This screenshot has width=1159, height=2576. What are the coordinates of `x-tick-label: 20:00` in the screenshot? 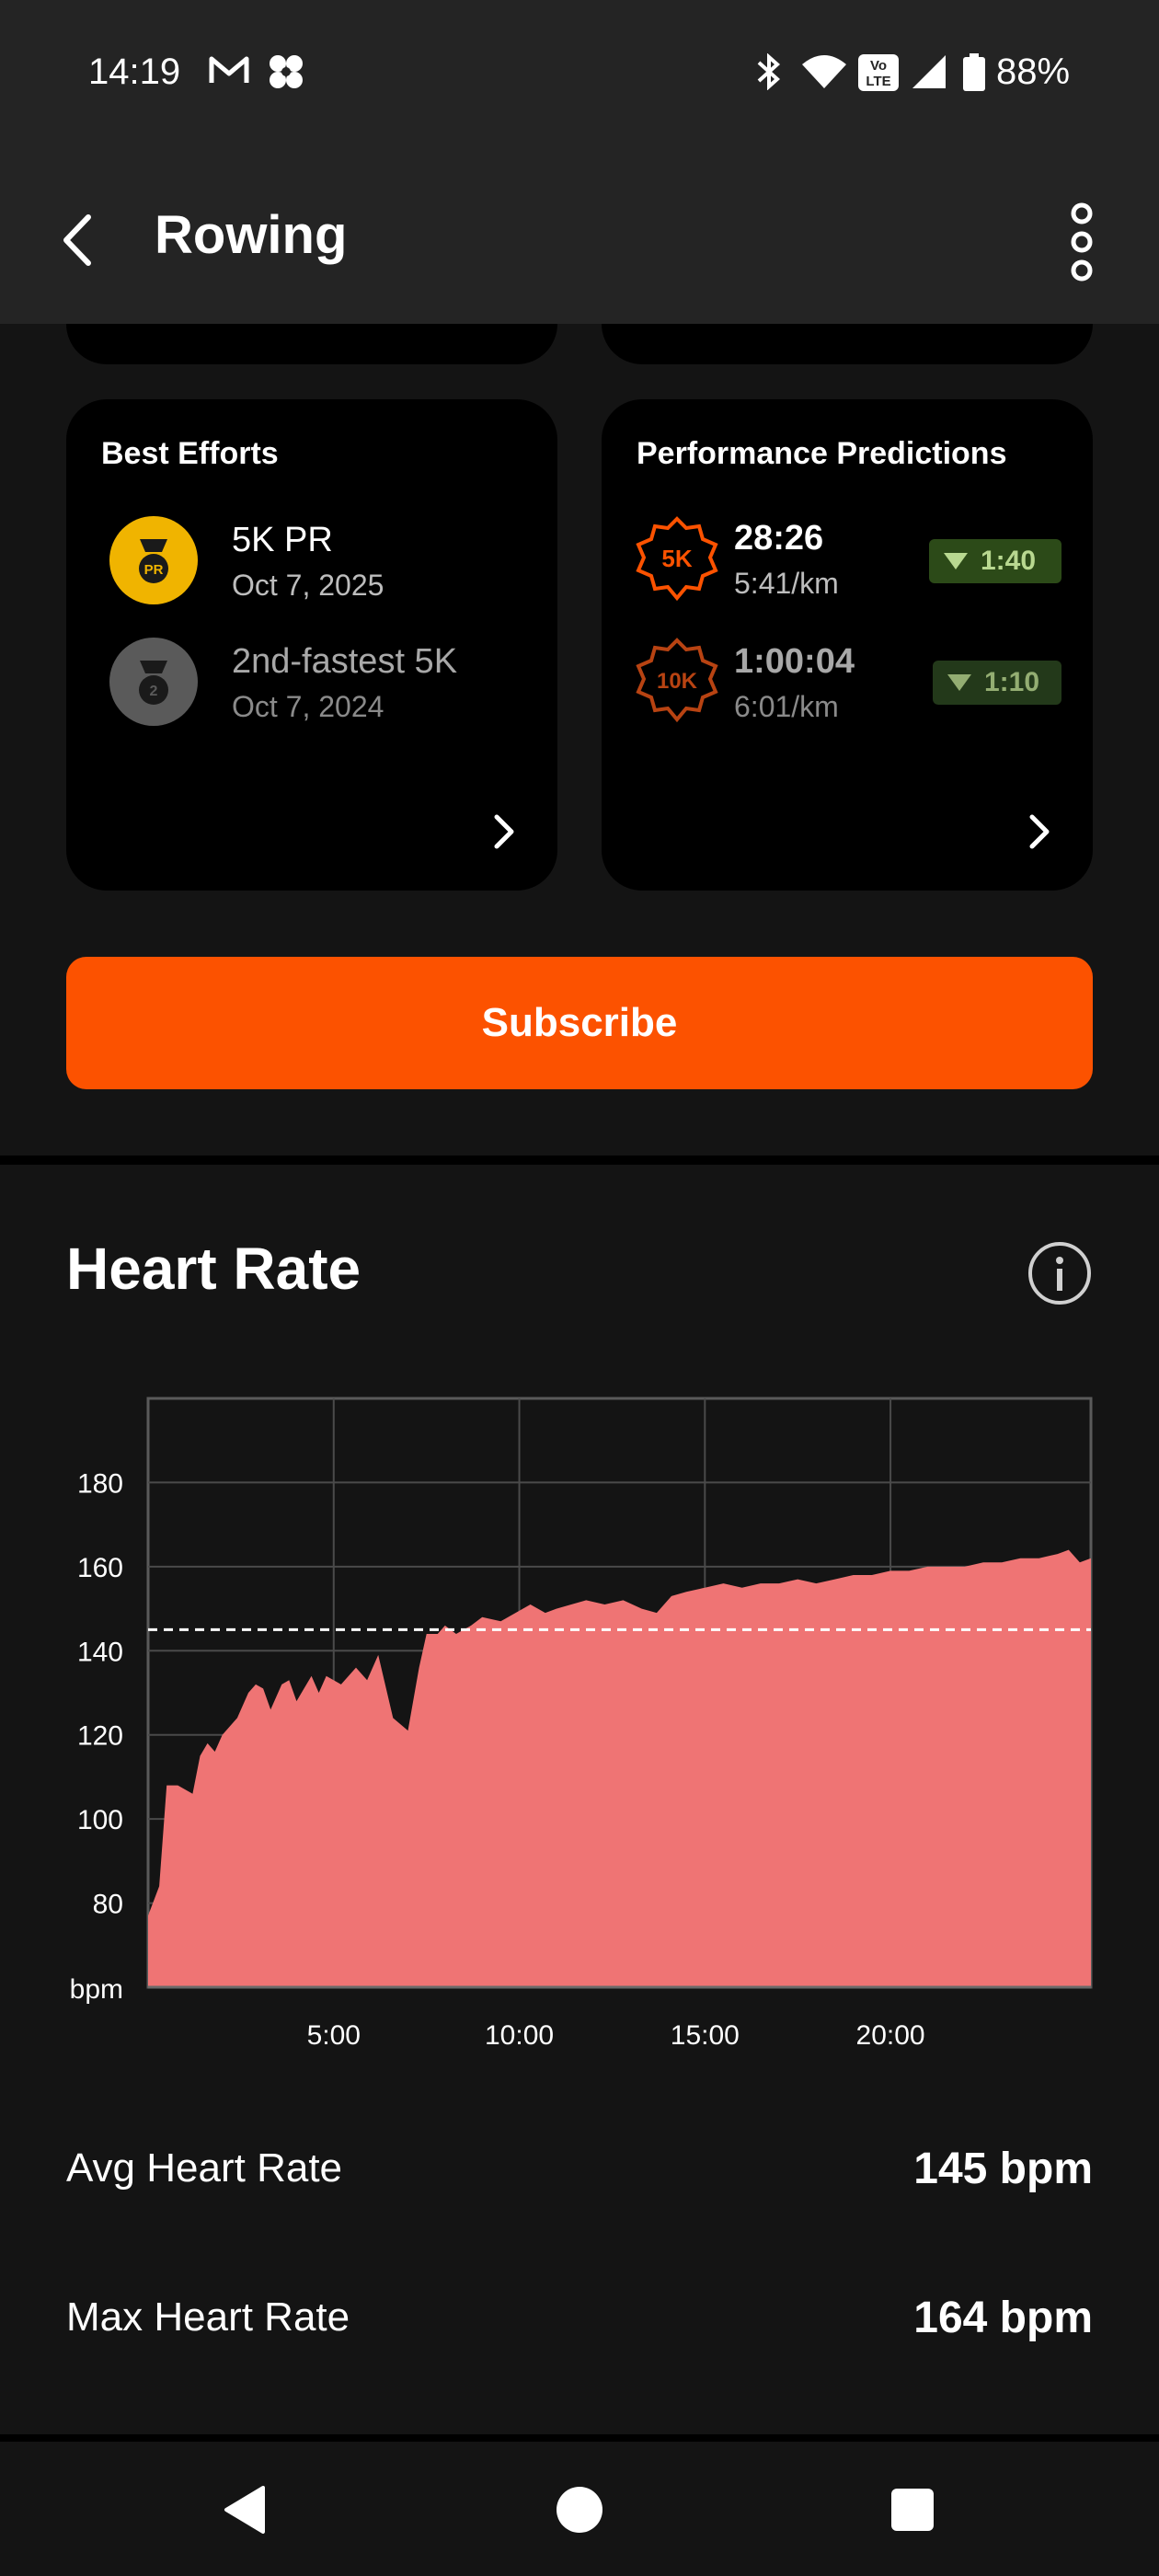 It's located at (890, 2035).